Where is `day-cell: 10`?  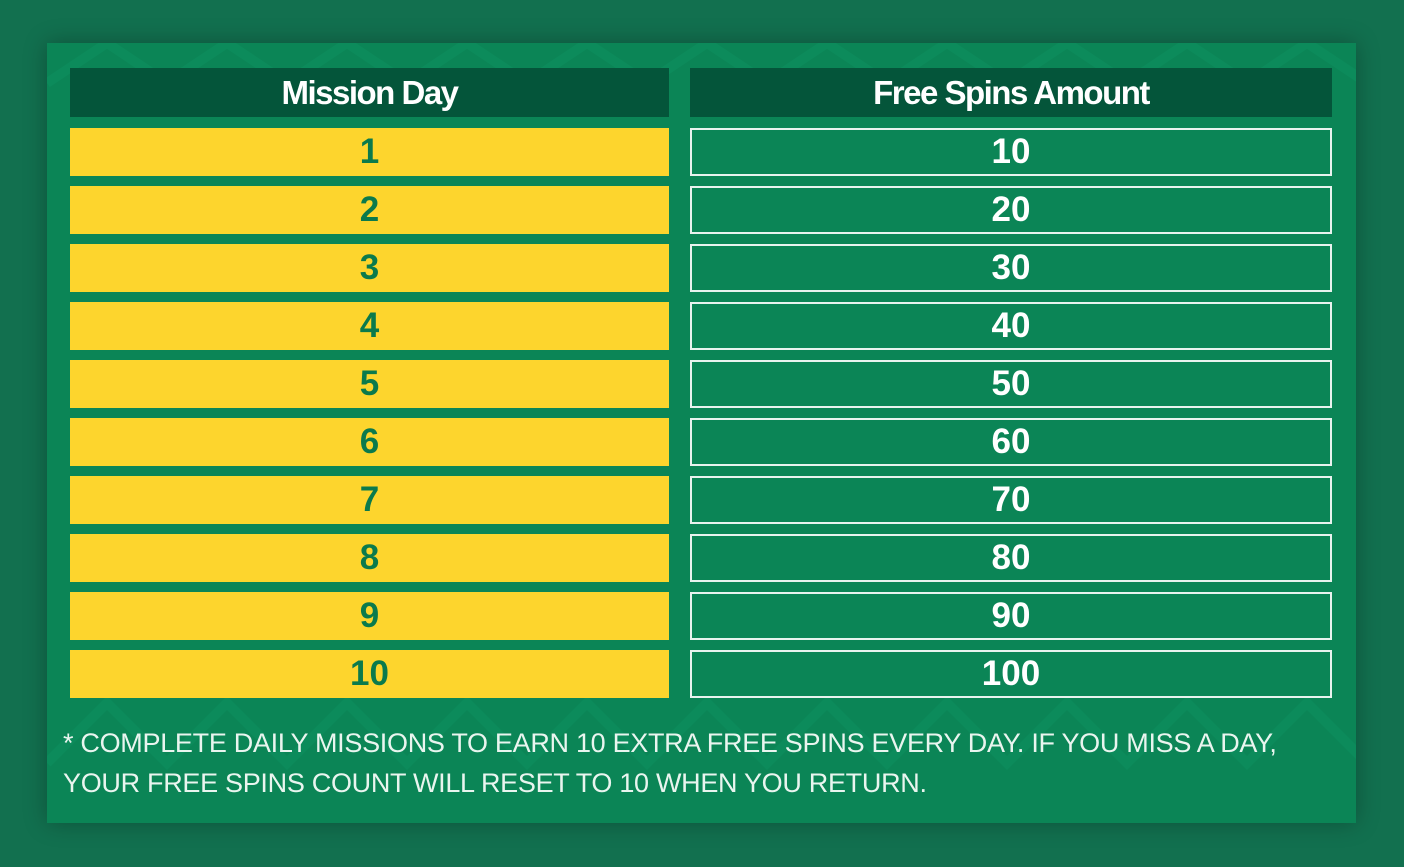
day-cell: 10 is located at coordinates (369, 674).